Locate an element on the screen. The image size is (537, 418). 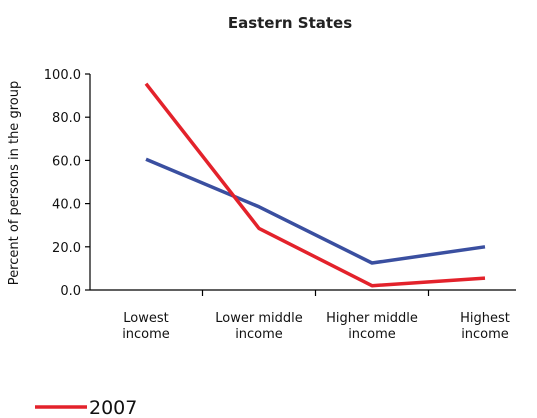
x-tick-label: Lowest income is located at coordinates (146, 326).